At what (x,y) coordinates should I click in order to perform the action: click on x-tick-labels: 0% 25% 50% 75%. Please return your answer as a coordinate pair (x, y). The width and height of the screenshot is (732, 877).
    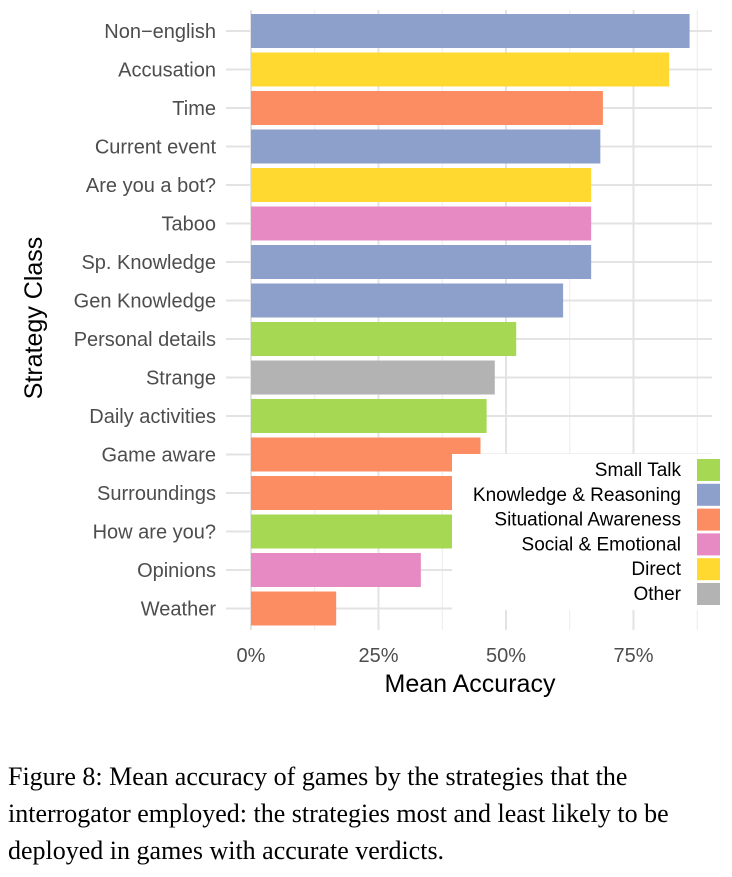
    Looking at the image, I should click on (445, 656).